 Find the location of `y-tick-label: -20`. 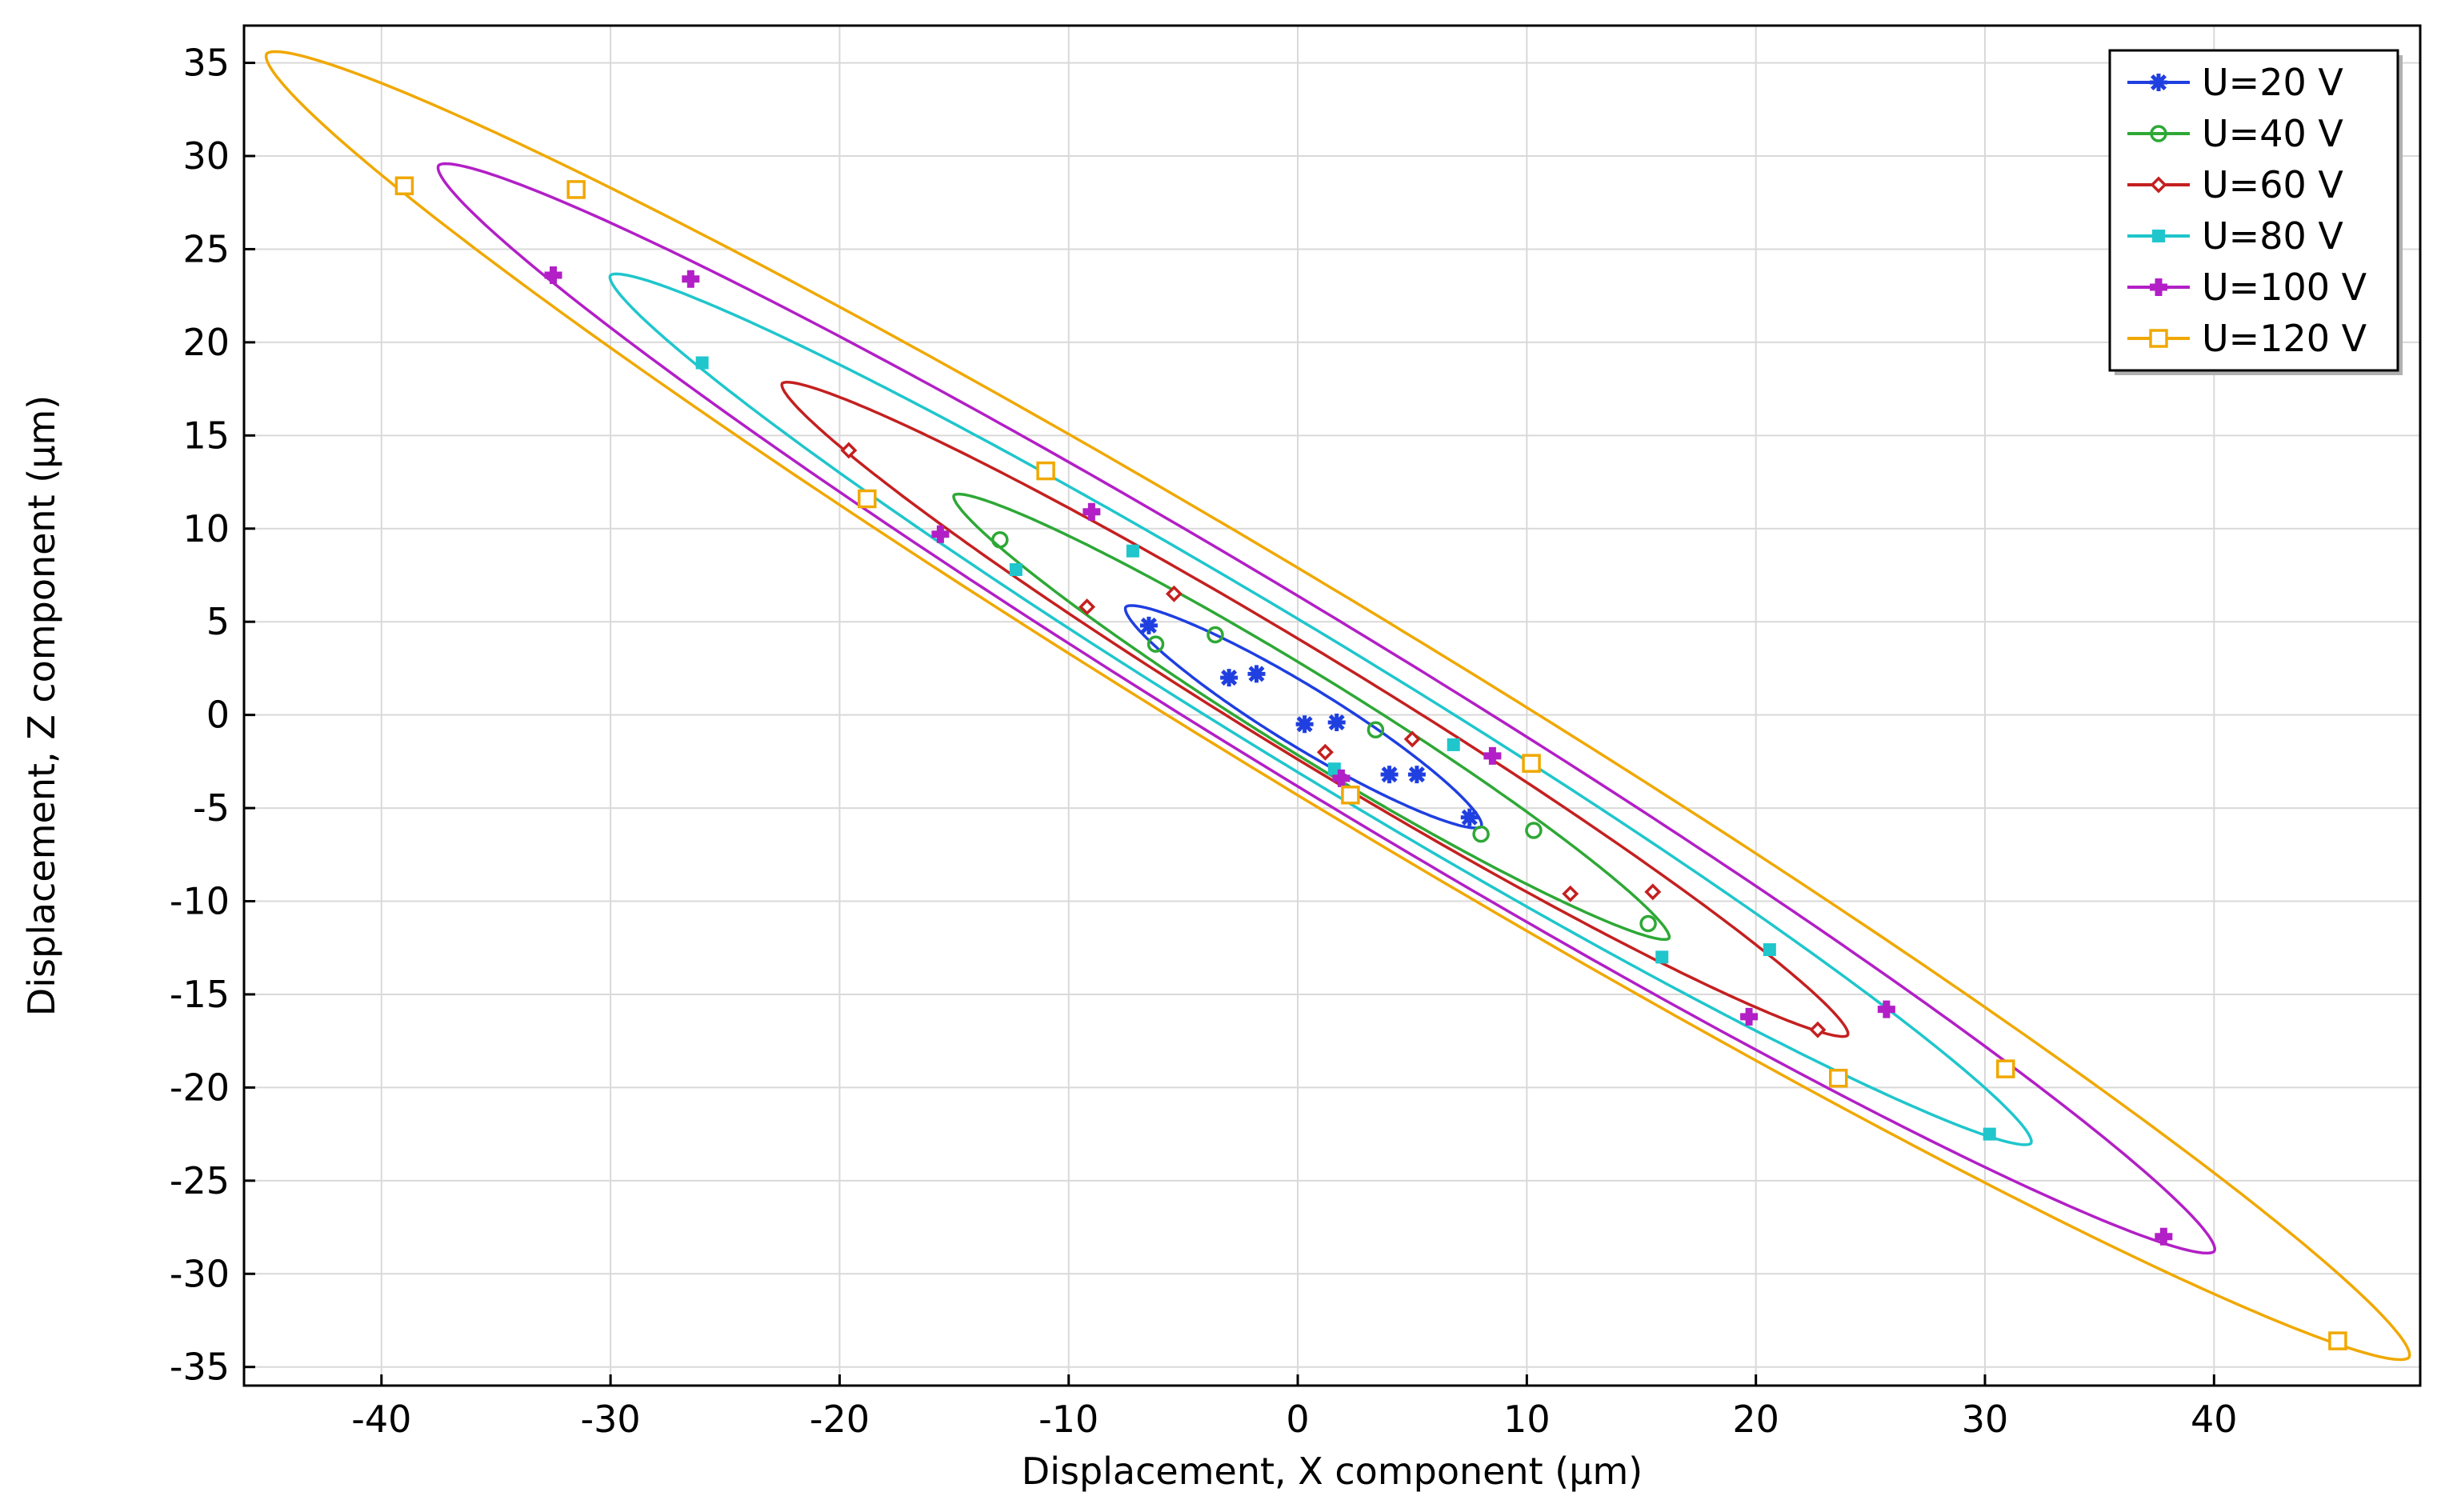

y-tick-label: -20 is located at coordinates (200, 1087).